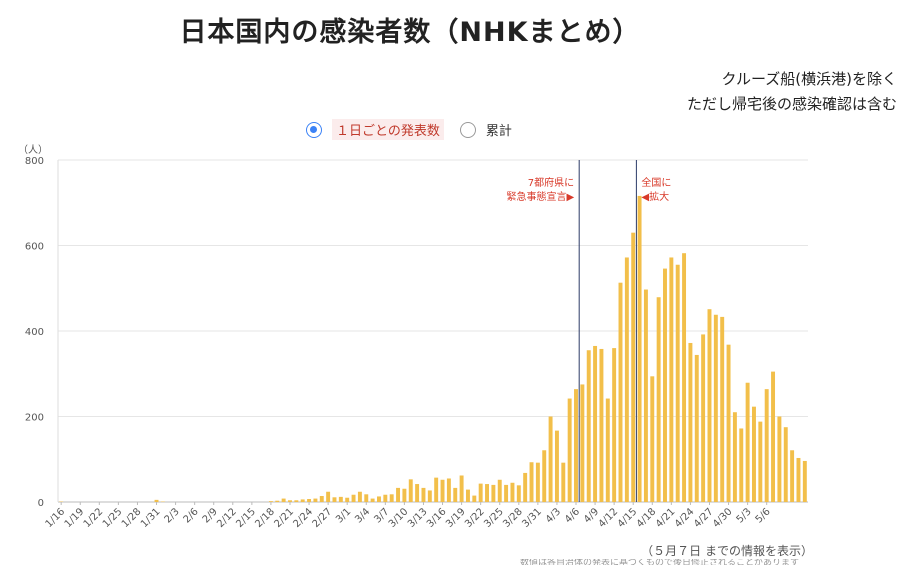 The height and width of the screenshot is (565, 903). Describe the element at coordinates (323, 518) in the screenshot. I see `x-tick-label: 2/27` at that location.